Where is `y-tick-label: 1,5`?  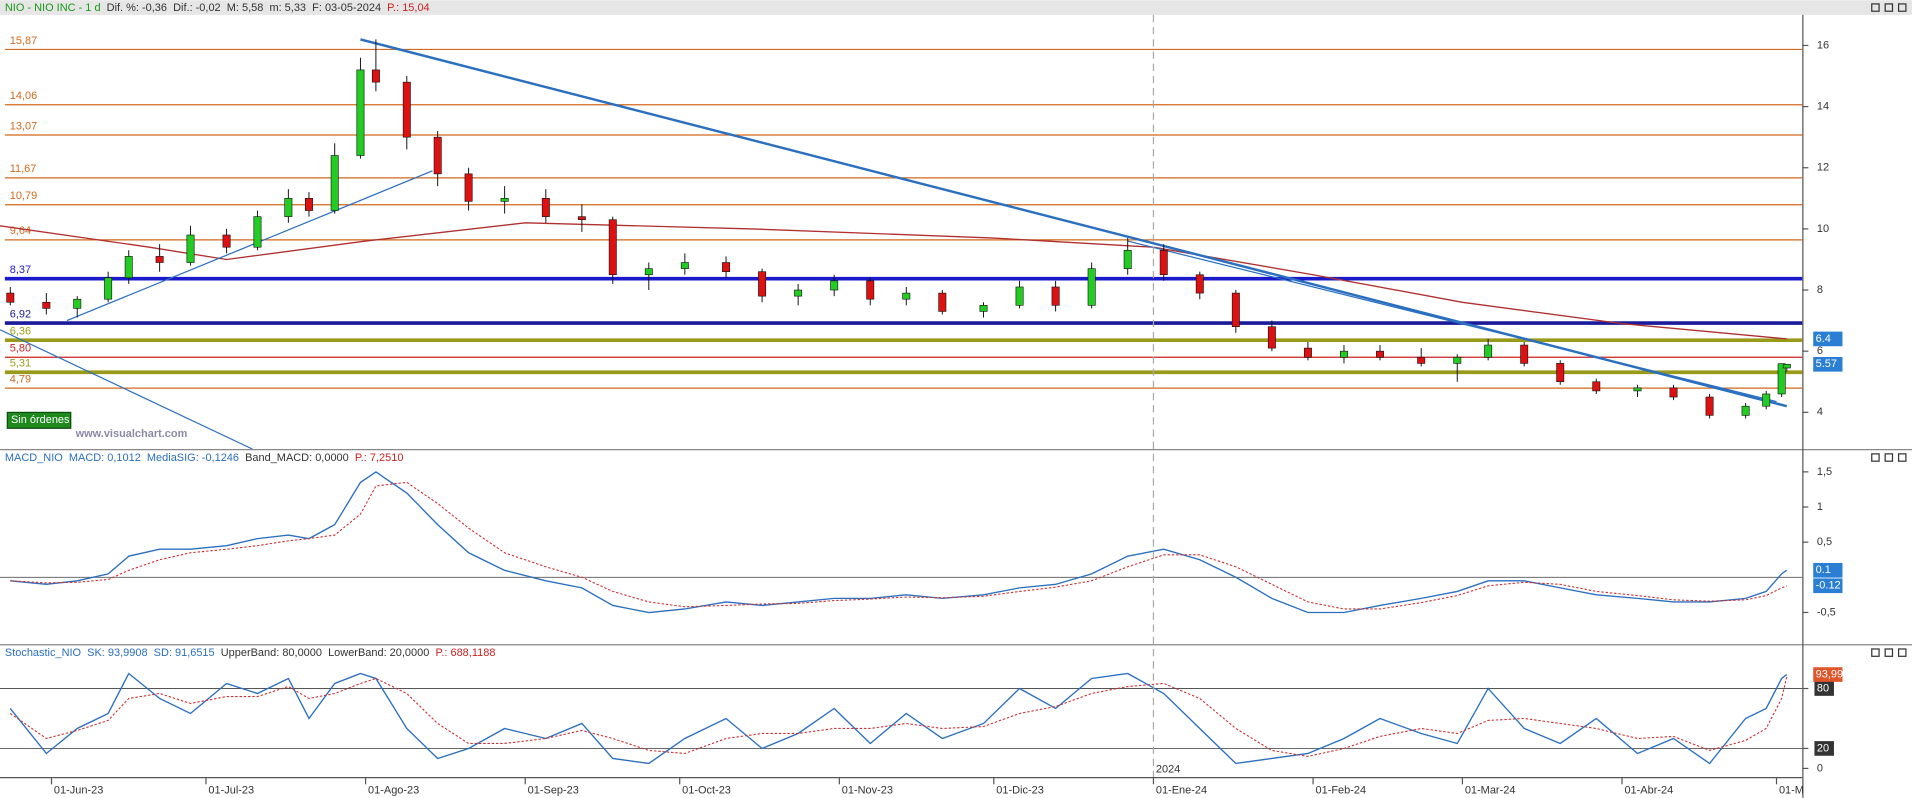 y-tick-label: 1,5 is located at coordinates (1824, 472).